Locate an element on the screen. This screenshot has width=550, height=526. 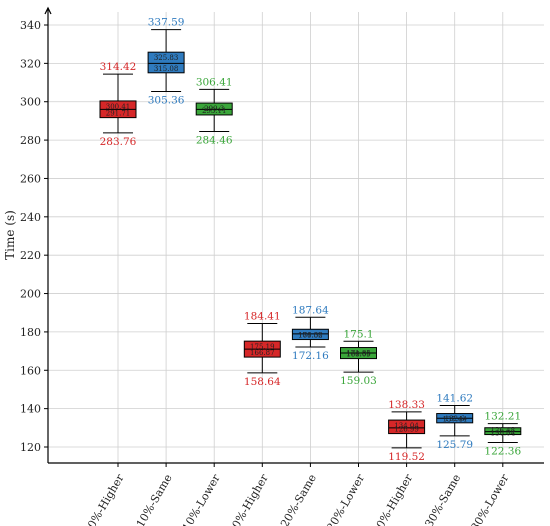
max-label: 306.41 is located at coordinates (214, 82).